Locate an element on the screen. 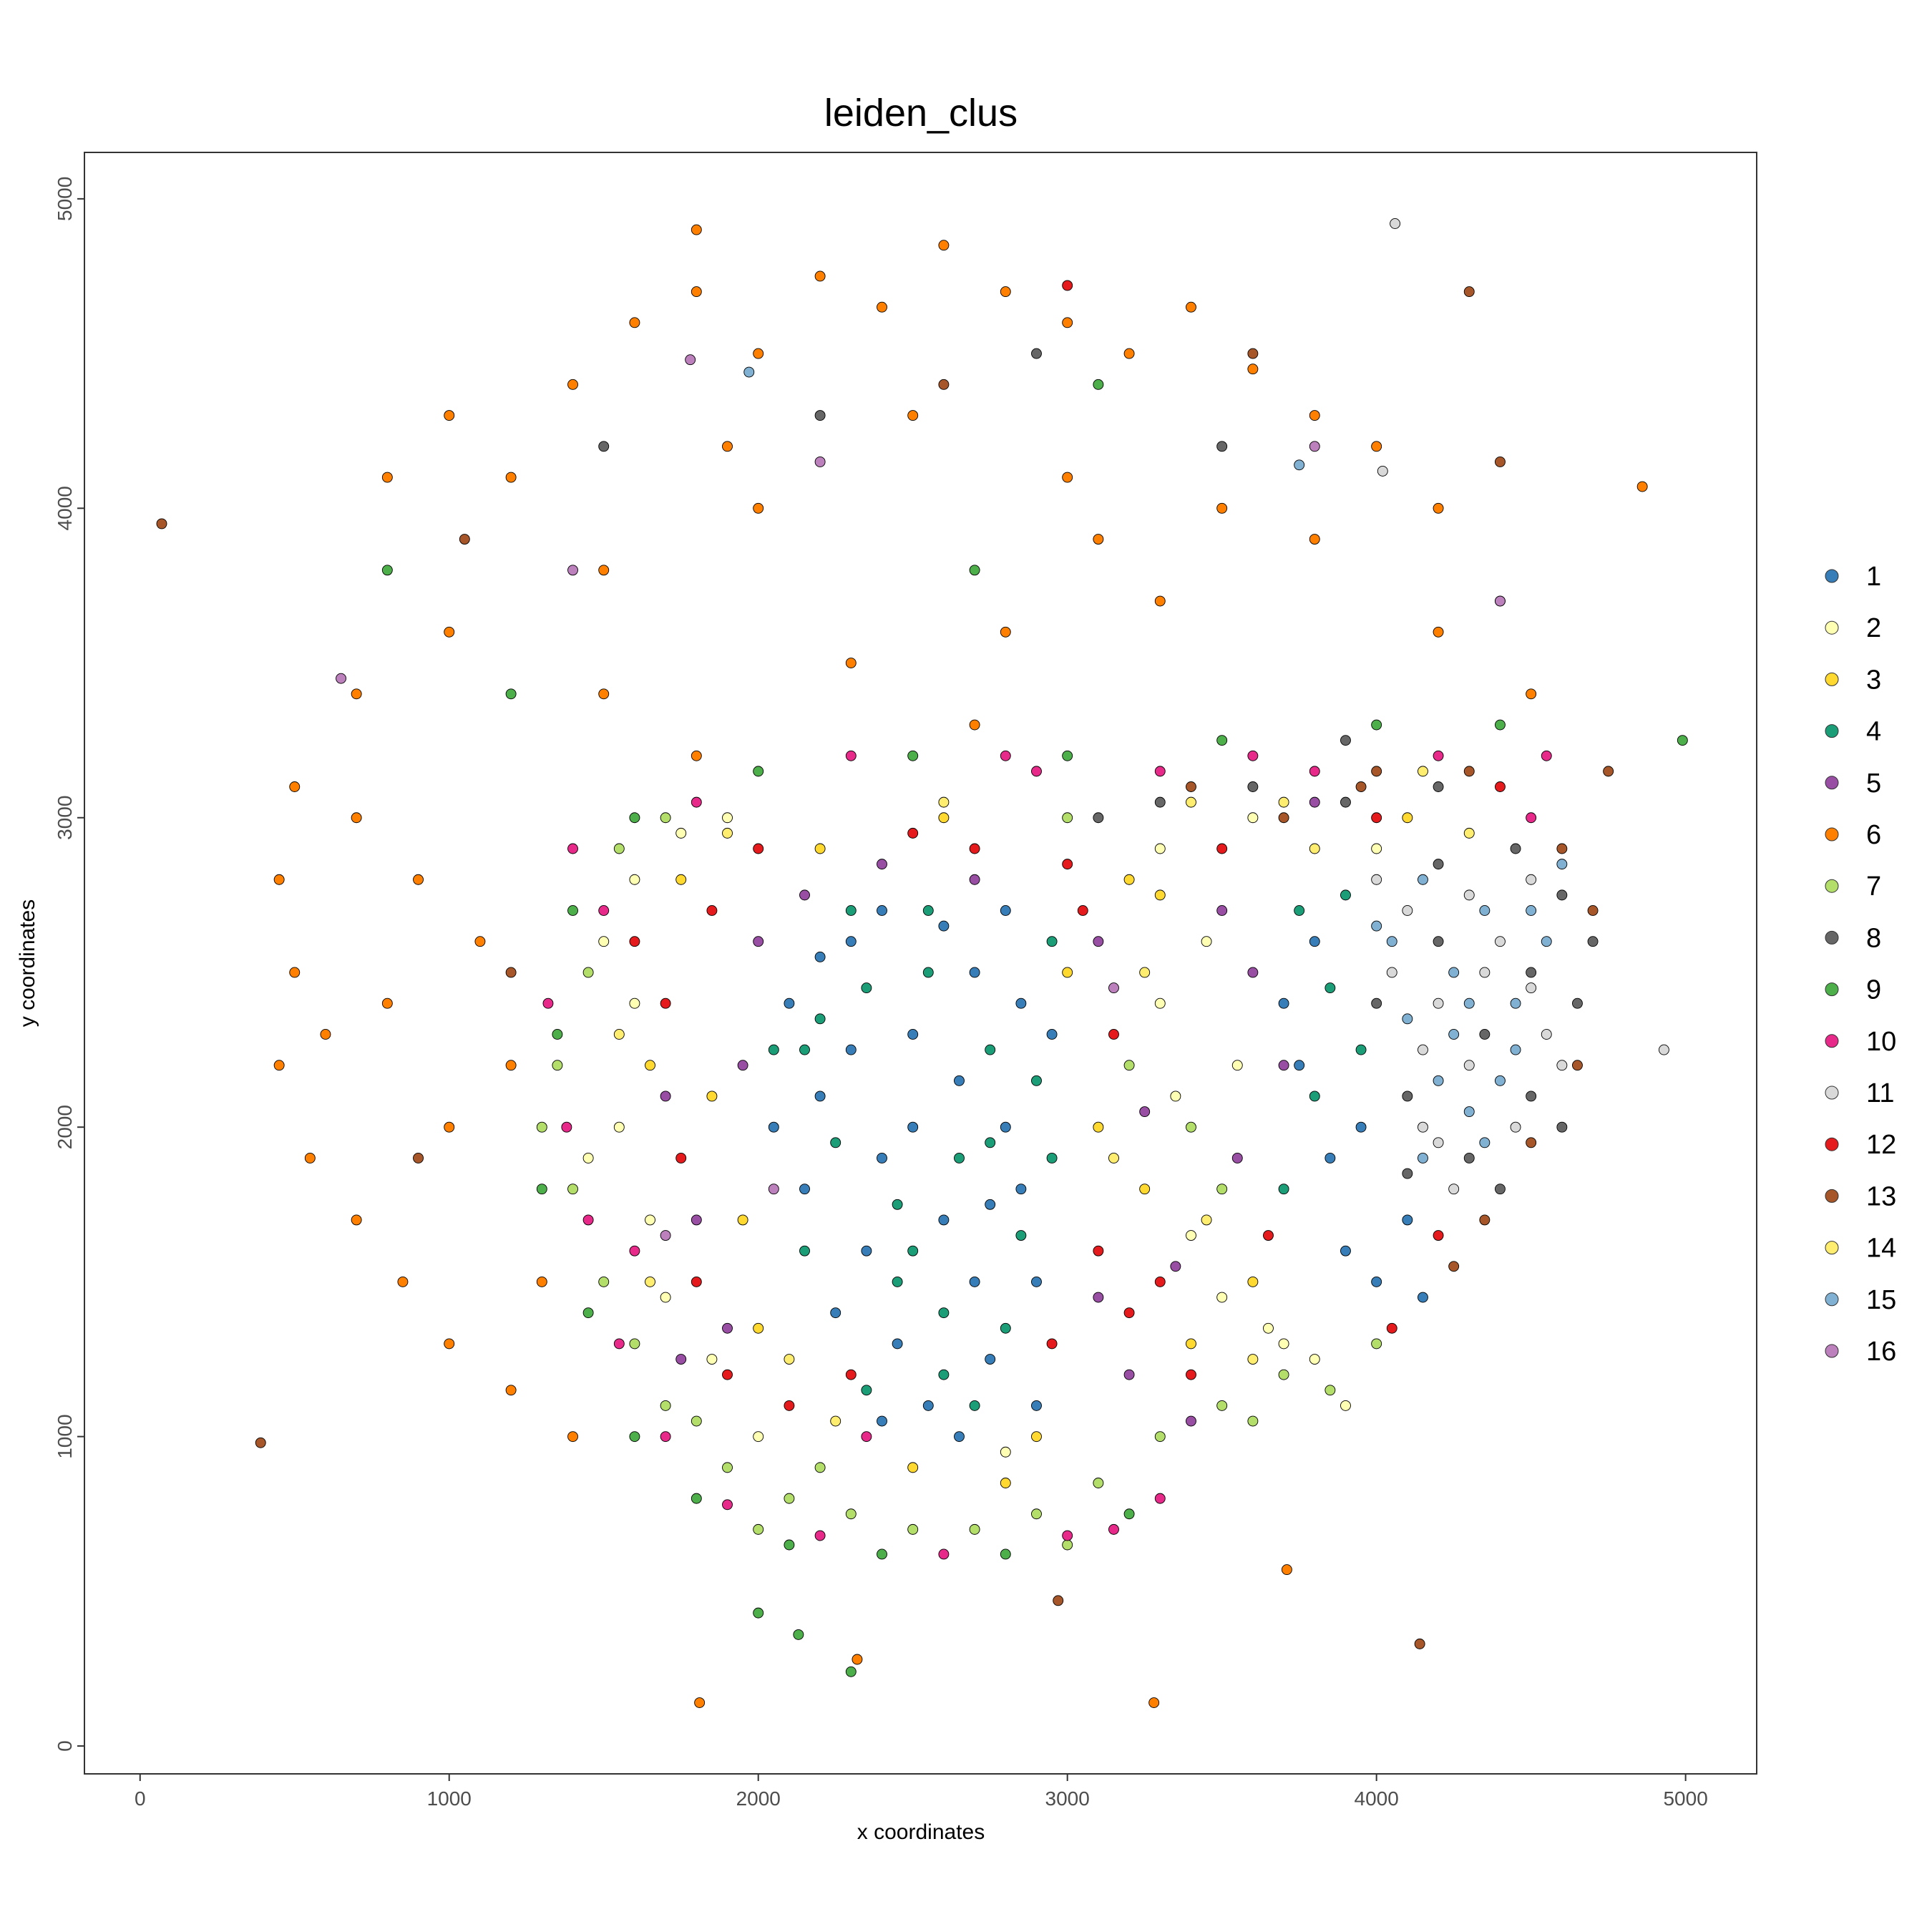 Image resolution: width=1932 pixels, height=1932 pixels. legend-label: 4 is located at coordinates (1873, 732).